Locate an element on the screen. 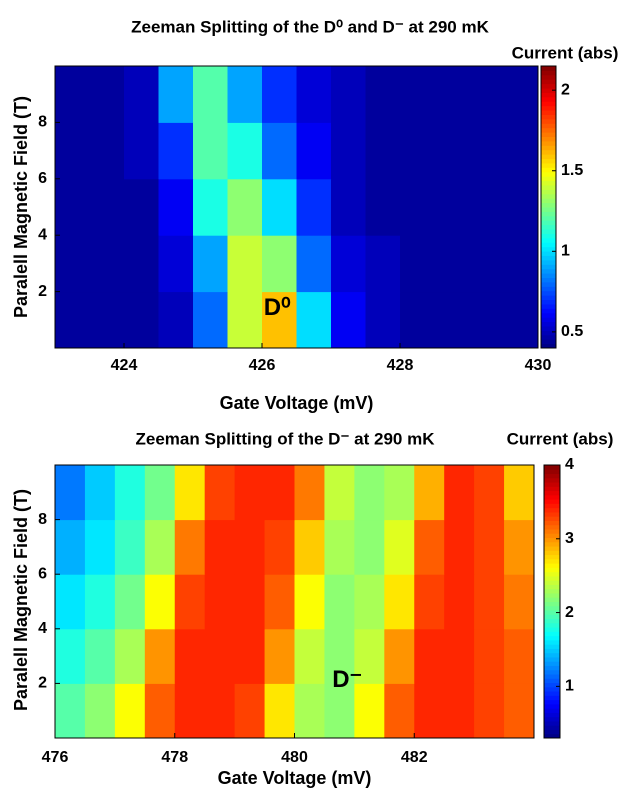  x-tick-label: 426 is located at coordinates (262, 365).